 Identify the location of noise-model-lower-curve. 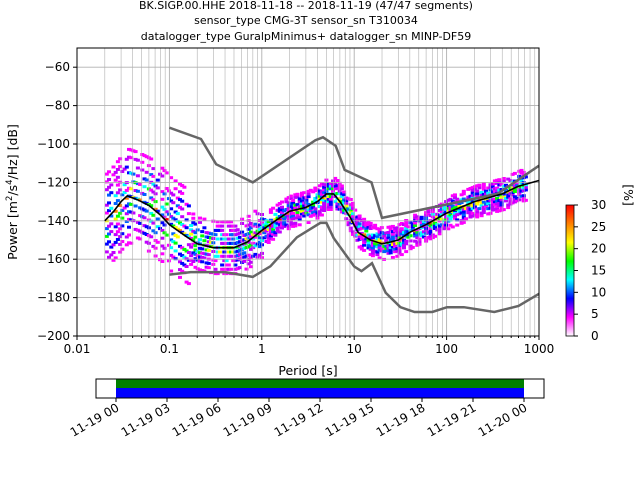
(354, 173).